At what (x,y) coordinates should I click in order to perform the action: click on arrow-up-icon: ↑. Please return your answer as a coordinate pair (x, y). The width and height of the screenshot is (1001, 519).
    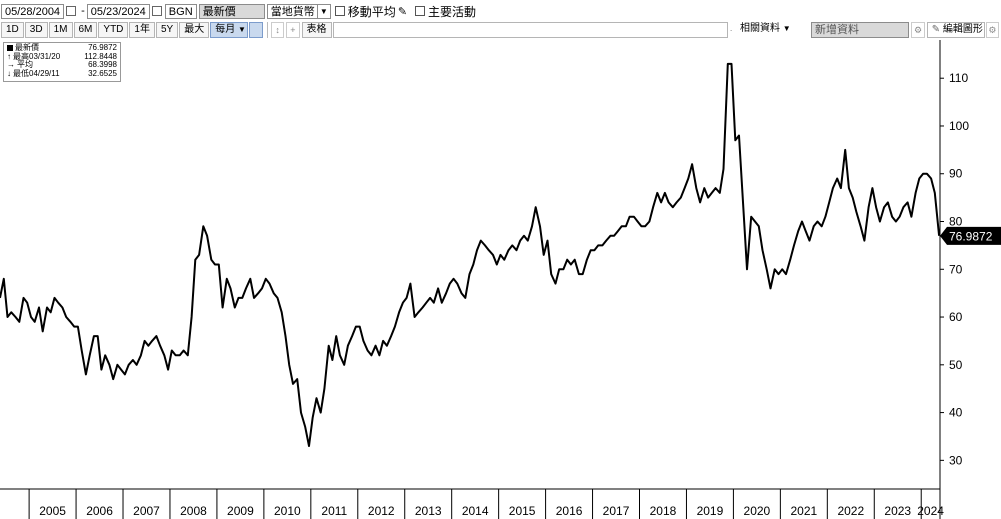
    Looking at the image, I should click on (9, 56).